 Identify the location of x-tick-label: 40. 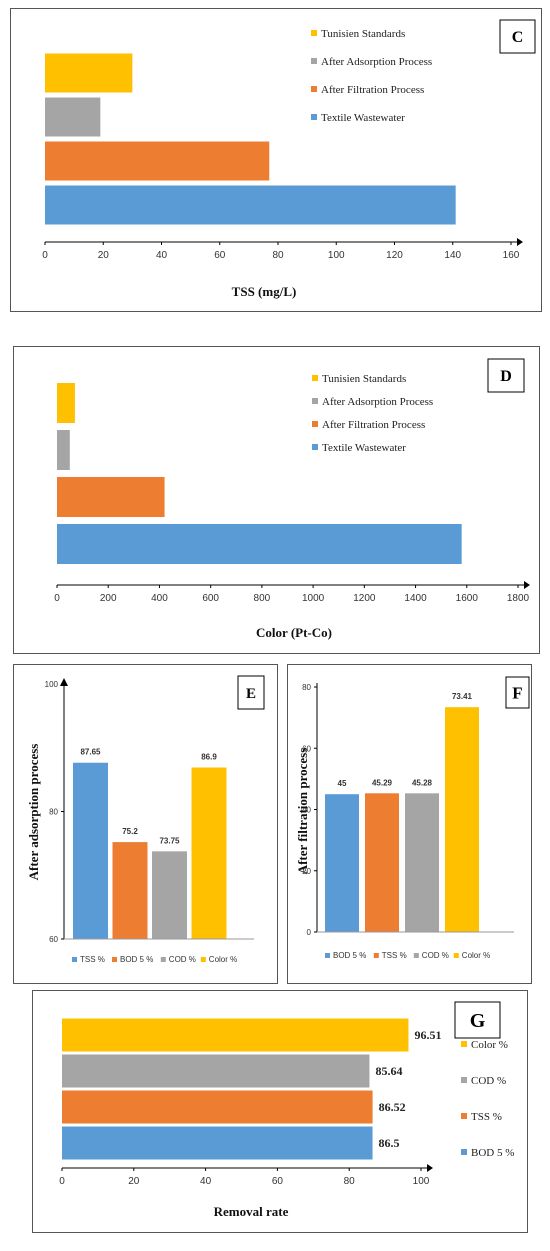
(206, 1181).